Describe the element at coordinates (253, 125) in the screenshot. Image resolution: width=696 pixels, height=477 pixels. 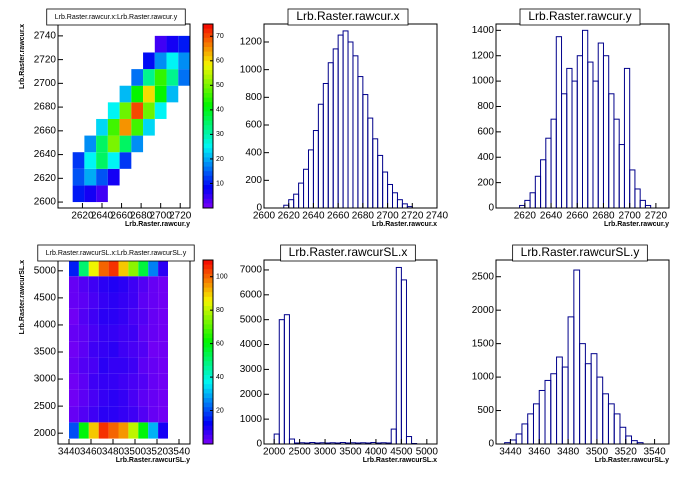
I see `y-tick-label: 600` at that location.